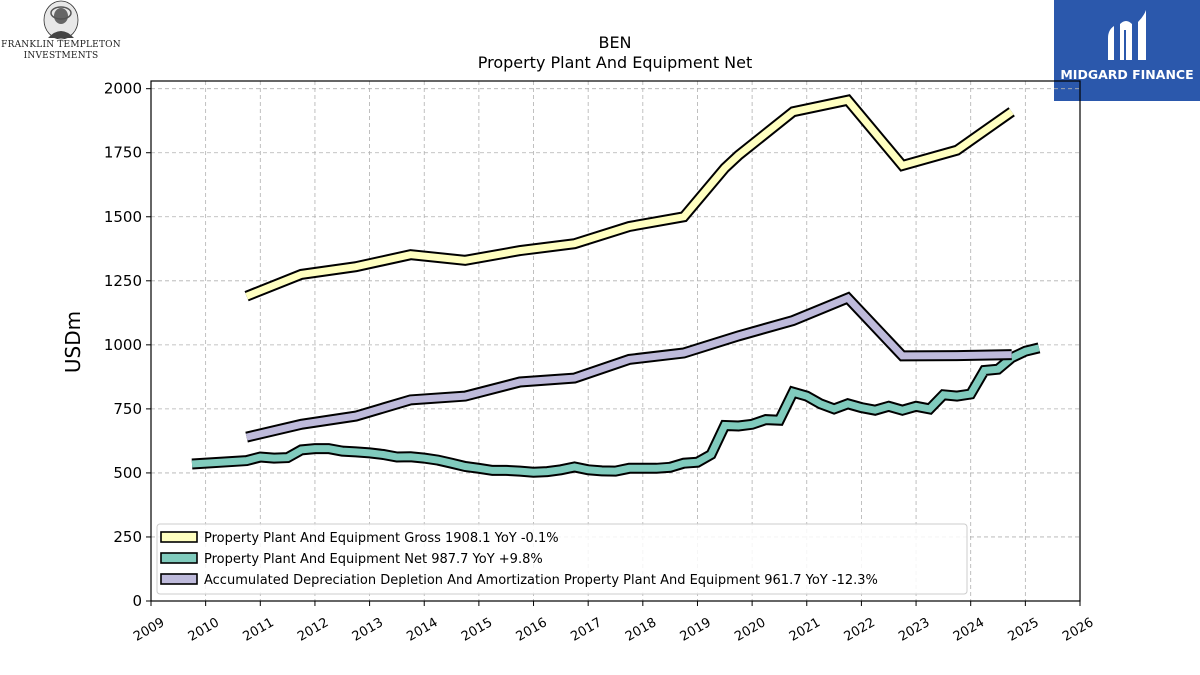  What do you see at coordinates (61, 45) in the screenshot?
I see `logo-name-line1: FRANKLIN TEMPLETON` at bounding box center [61, 45].